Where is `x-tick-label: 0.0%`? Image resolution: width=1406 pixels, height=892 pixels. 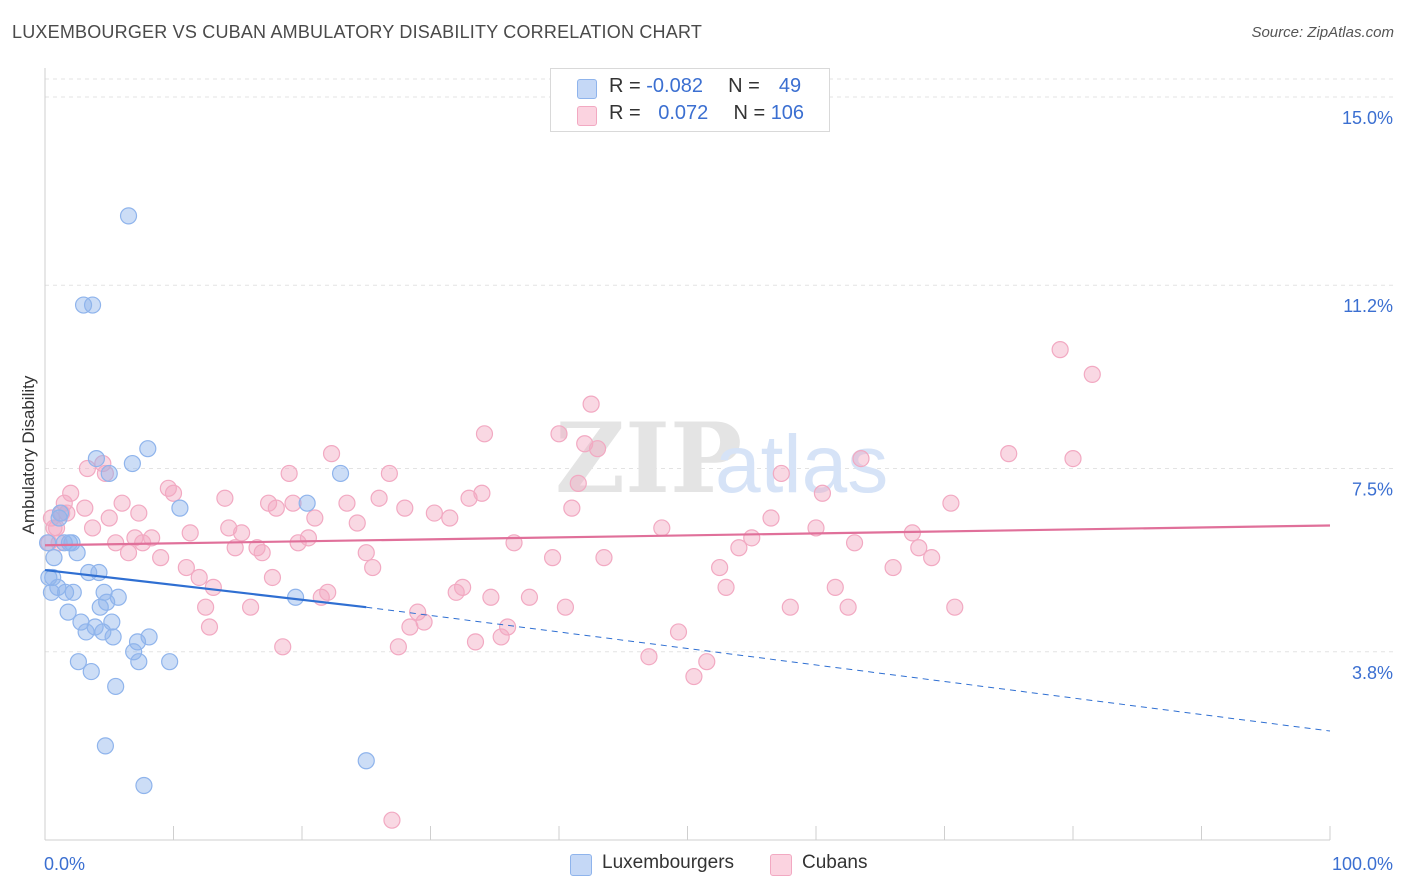 x-tick-label: 0.0% is located at coordinates (64, 864).